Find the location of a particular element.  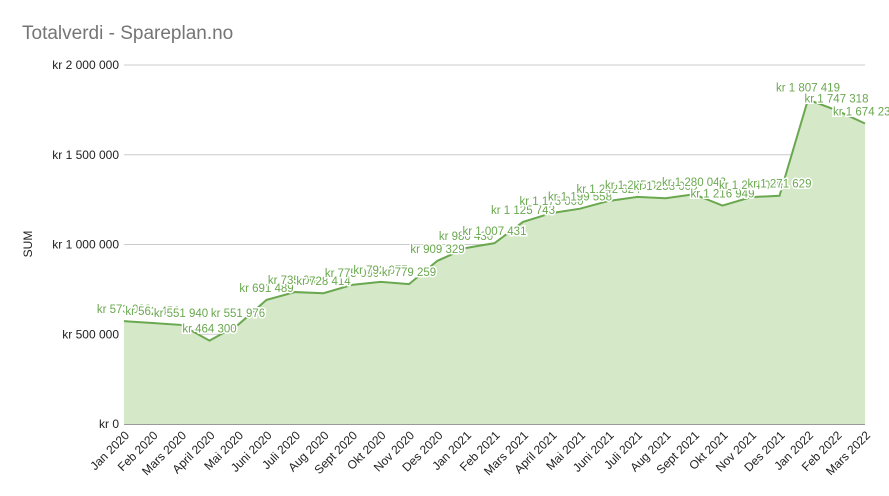

y-tick-label: kr 1 500 000 is located at coordinates (85, 155).